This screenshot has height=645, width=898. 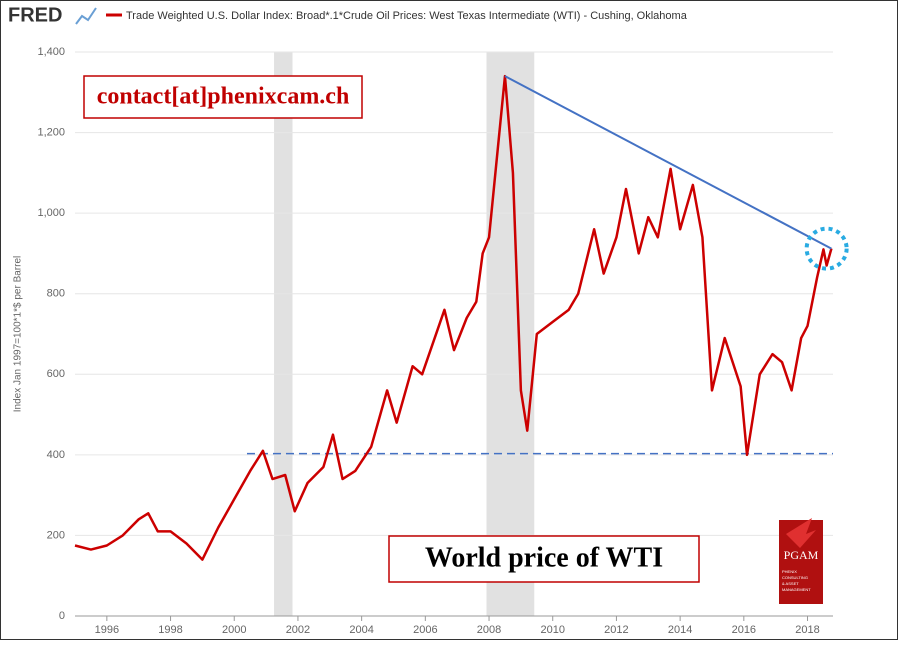 What do you see at coordinates (425, 630) in the screenshot?
I see `x-tick-label: 2006` at bounding box center [425, 630].